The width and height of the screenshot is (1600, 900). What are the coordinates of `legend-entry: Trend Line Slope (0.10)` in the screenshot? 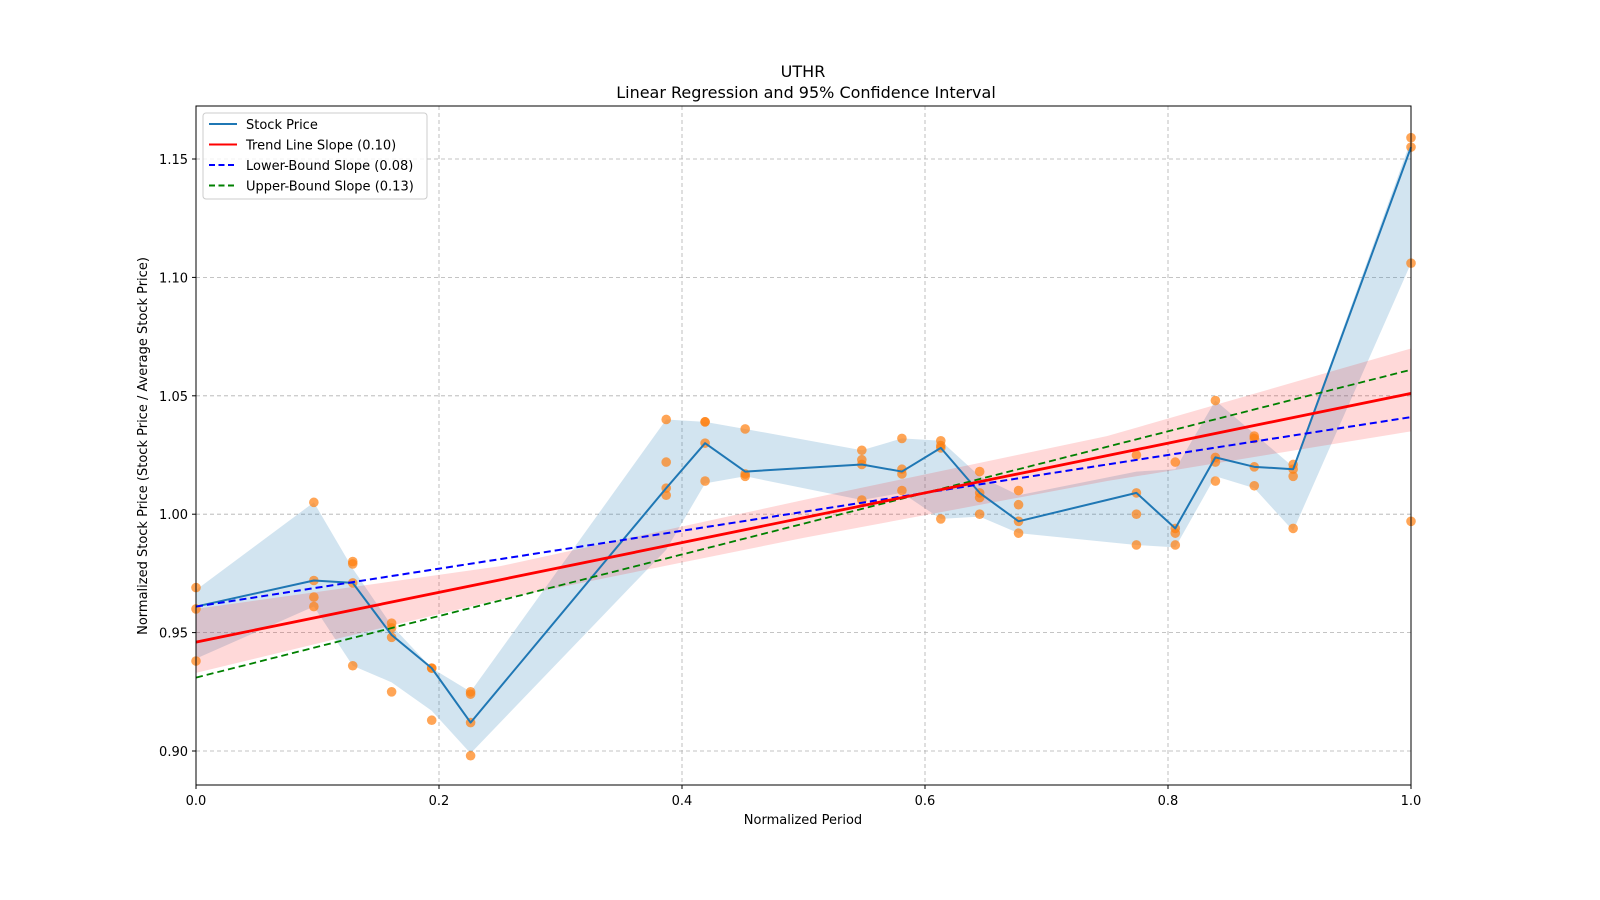 It's located at (320, 146).